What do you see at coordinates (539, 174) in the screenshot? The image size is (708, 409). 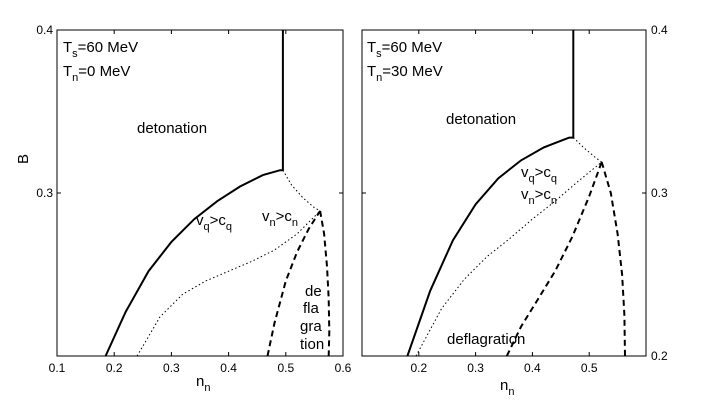 I see `right-vq-condition: vq>cq` at bounding box center [539, 174].